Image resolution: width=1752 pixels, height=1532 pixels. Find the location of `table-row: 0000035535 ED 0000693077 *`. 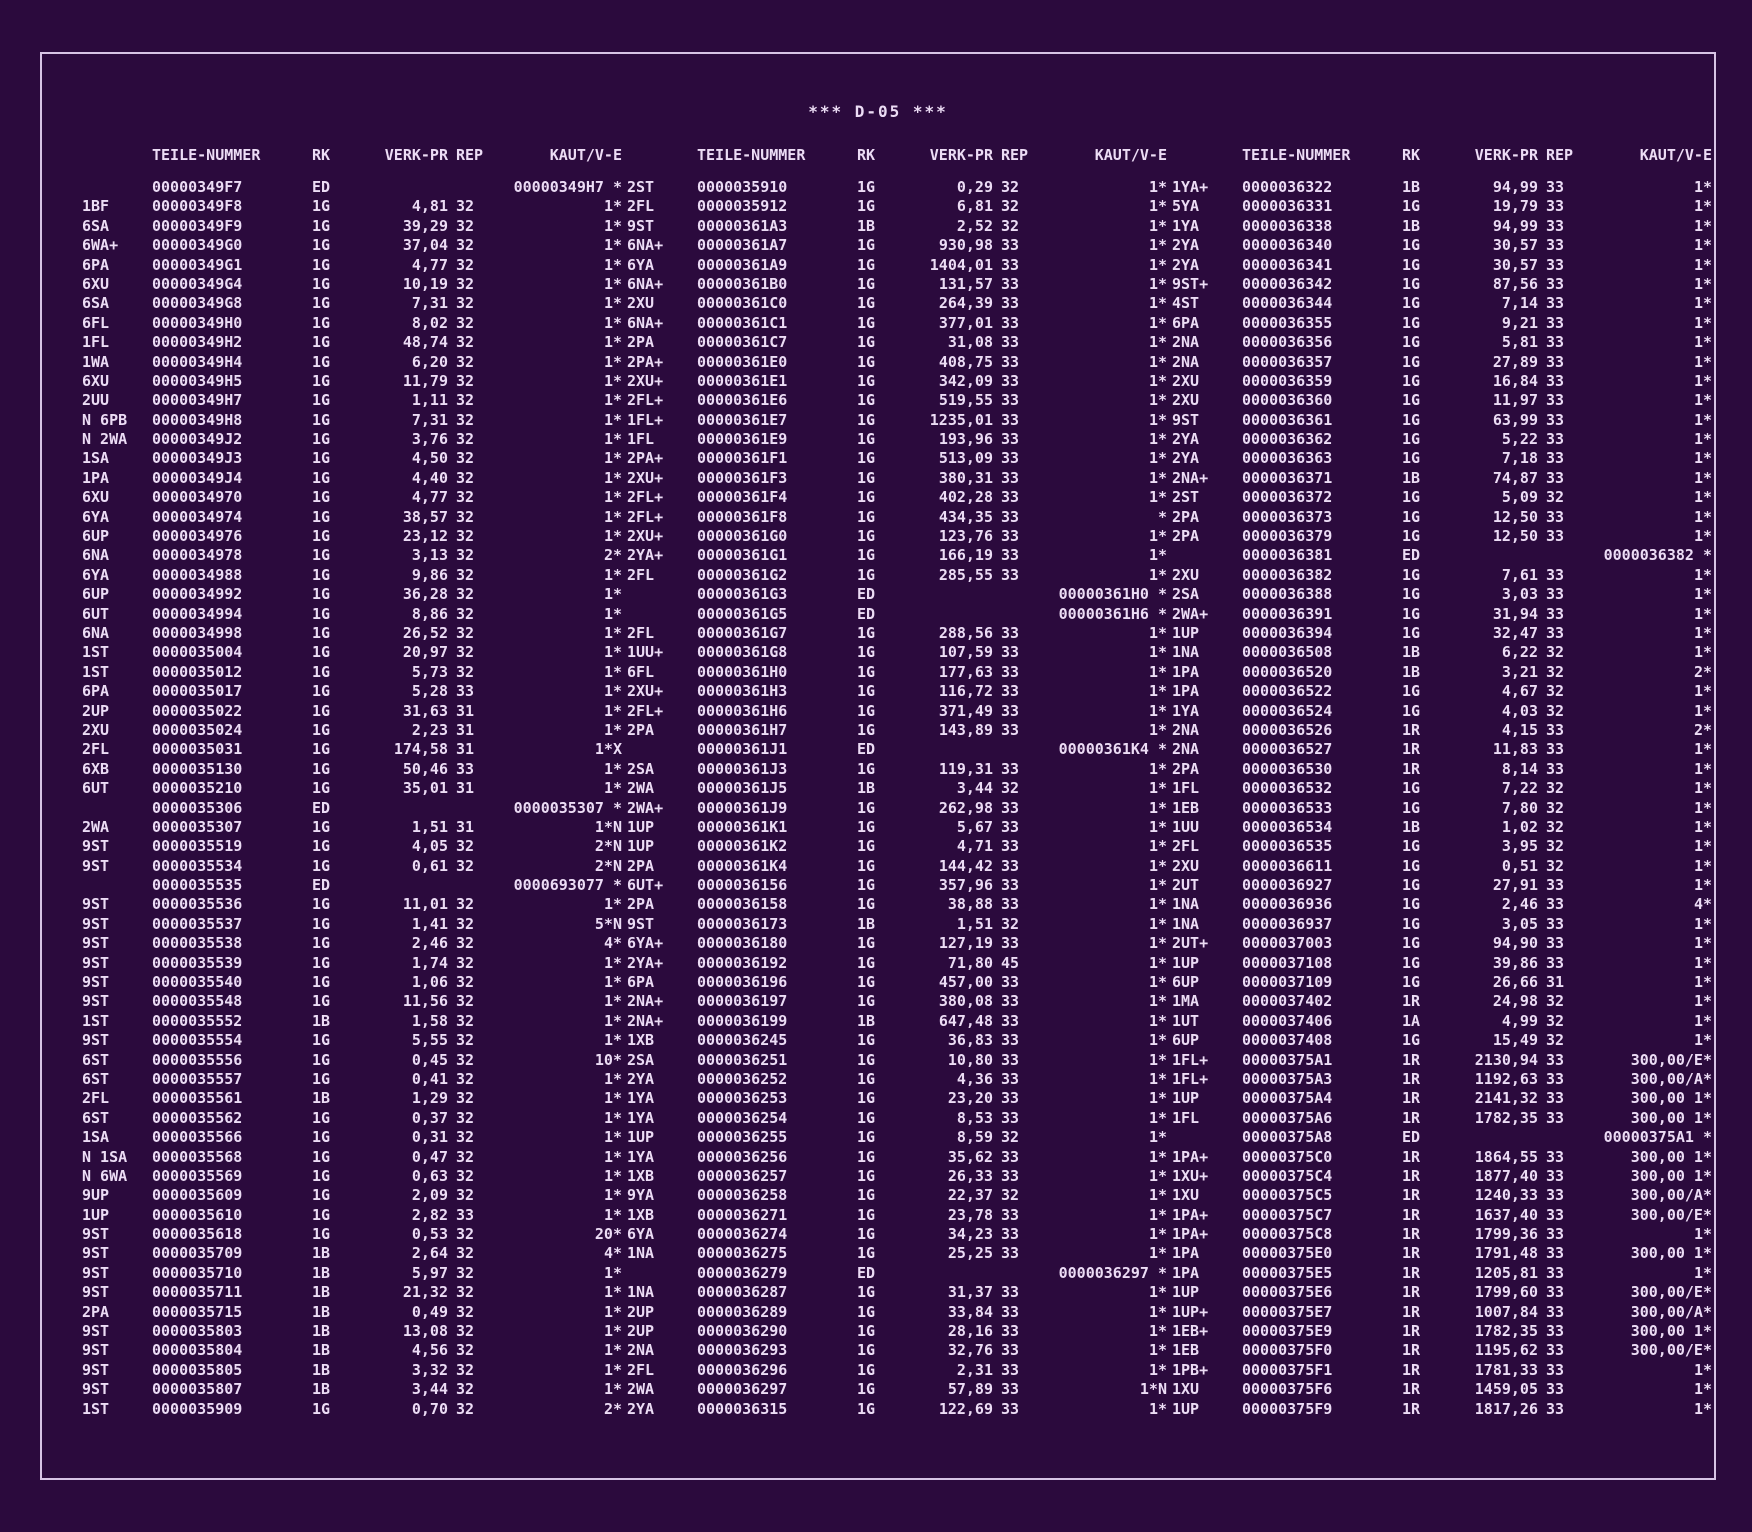

table-row: 0000035535 ED 0000693077 * is located at coordinates (352, 885).